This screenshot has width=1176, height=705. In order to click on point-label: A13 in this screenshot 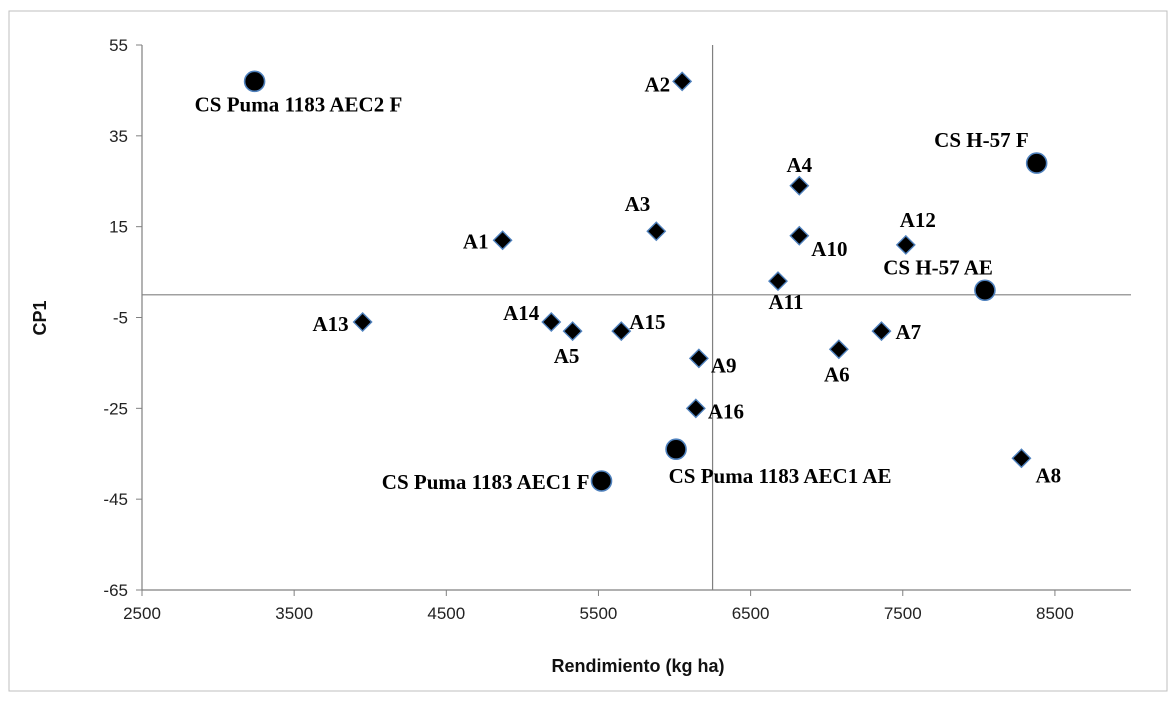, I will do `click(330, 324)`.